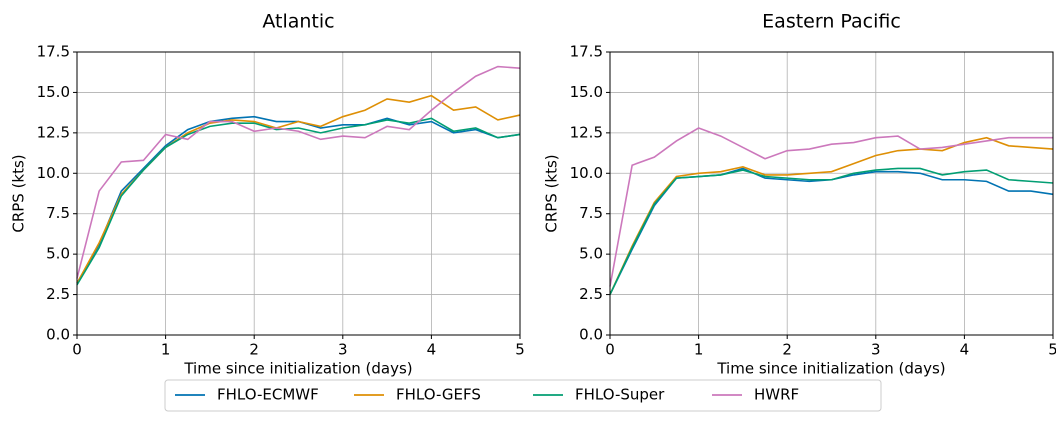 The image size is (1056, 423). Describe the element at coordinates (831, 22) in the screenshot. I see `chart-title: Eastern Pacific` at that location.